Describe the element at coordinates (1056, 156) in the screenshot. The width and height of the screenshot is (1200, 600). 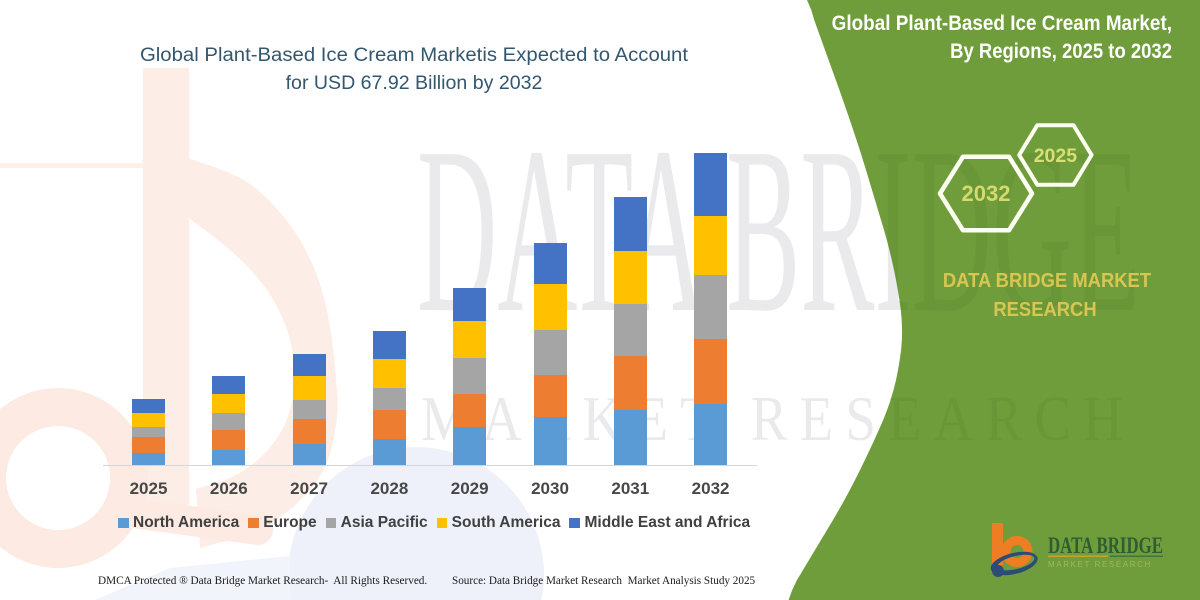
I see `svg-text: 2025` at that location.